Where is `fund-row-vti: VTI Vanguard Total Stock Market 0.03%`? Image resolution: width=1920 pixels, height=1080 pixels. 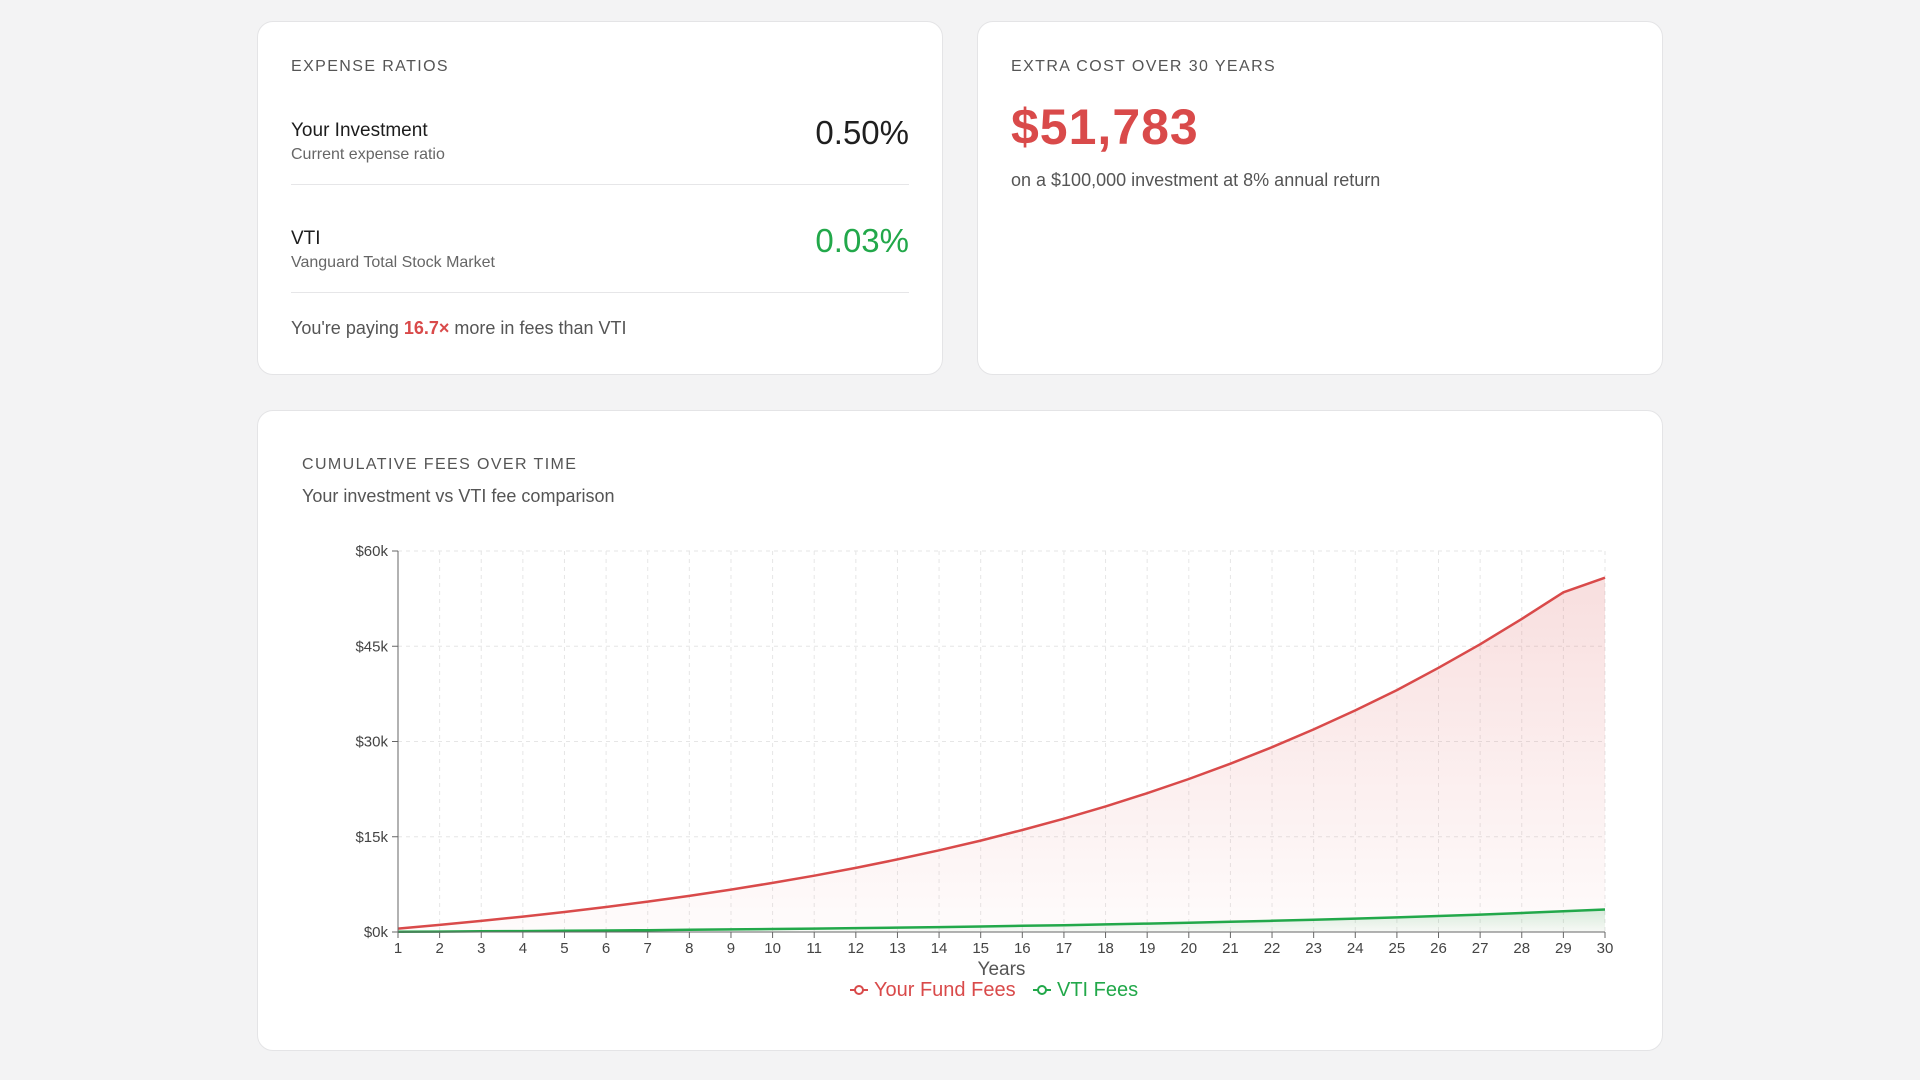 fund-row-vti: VTI Vanguard Total Stock Market 0.03% is located at coordinates (600, 255).